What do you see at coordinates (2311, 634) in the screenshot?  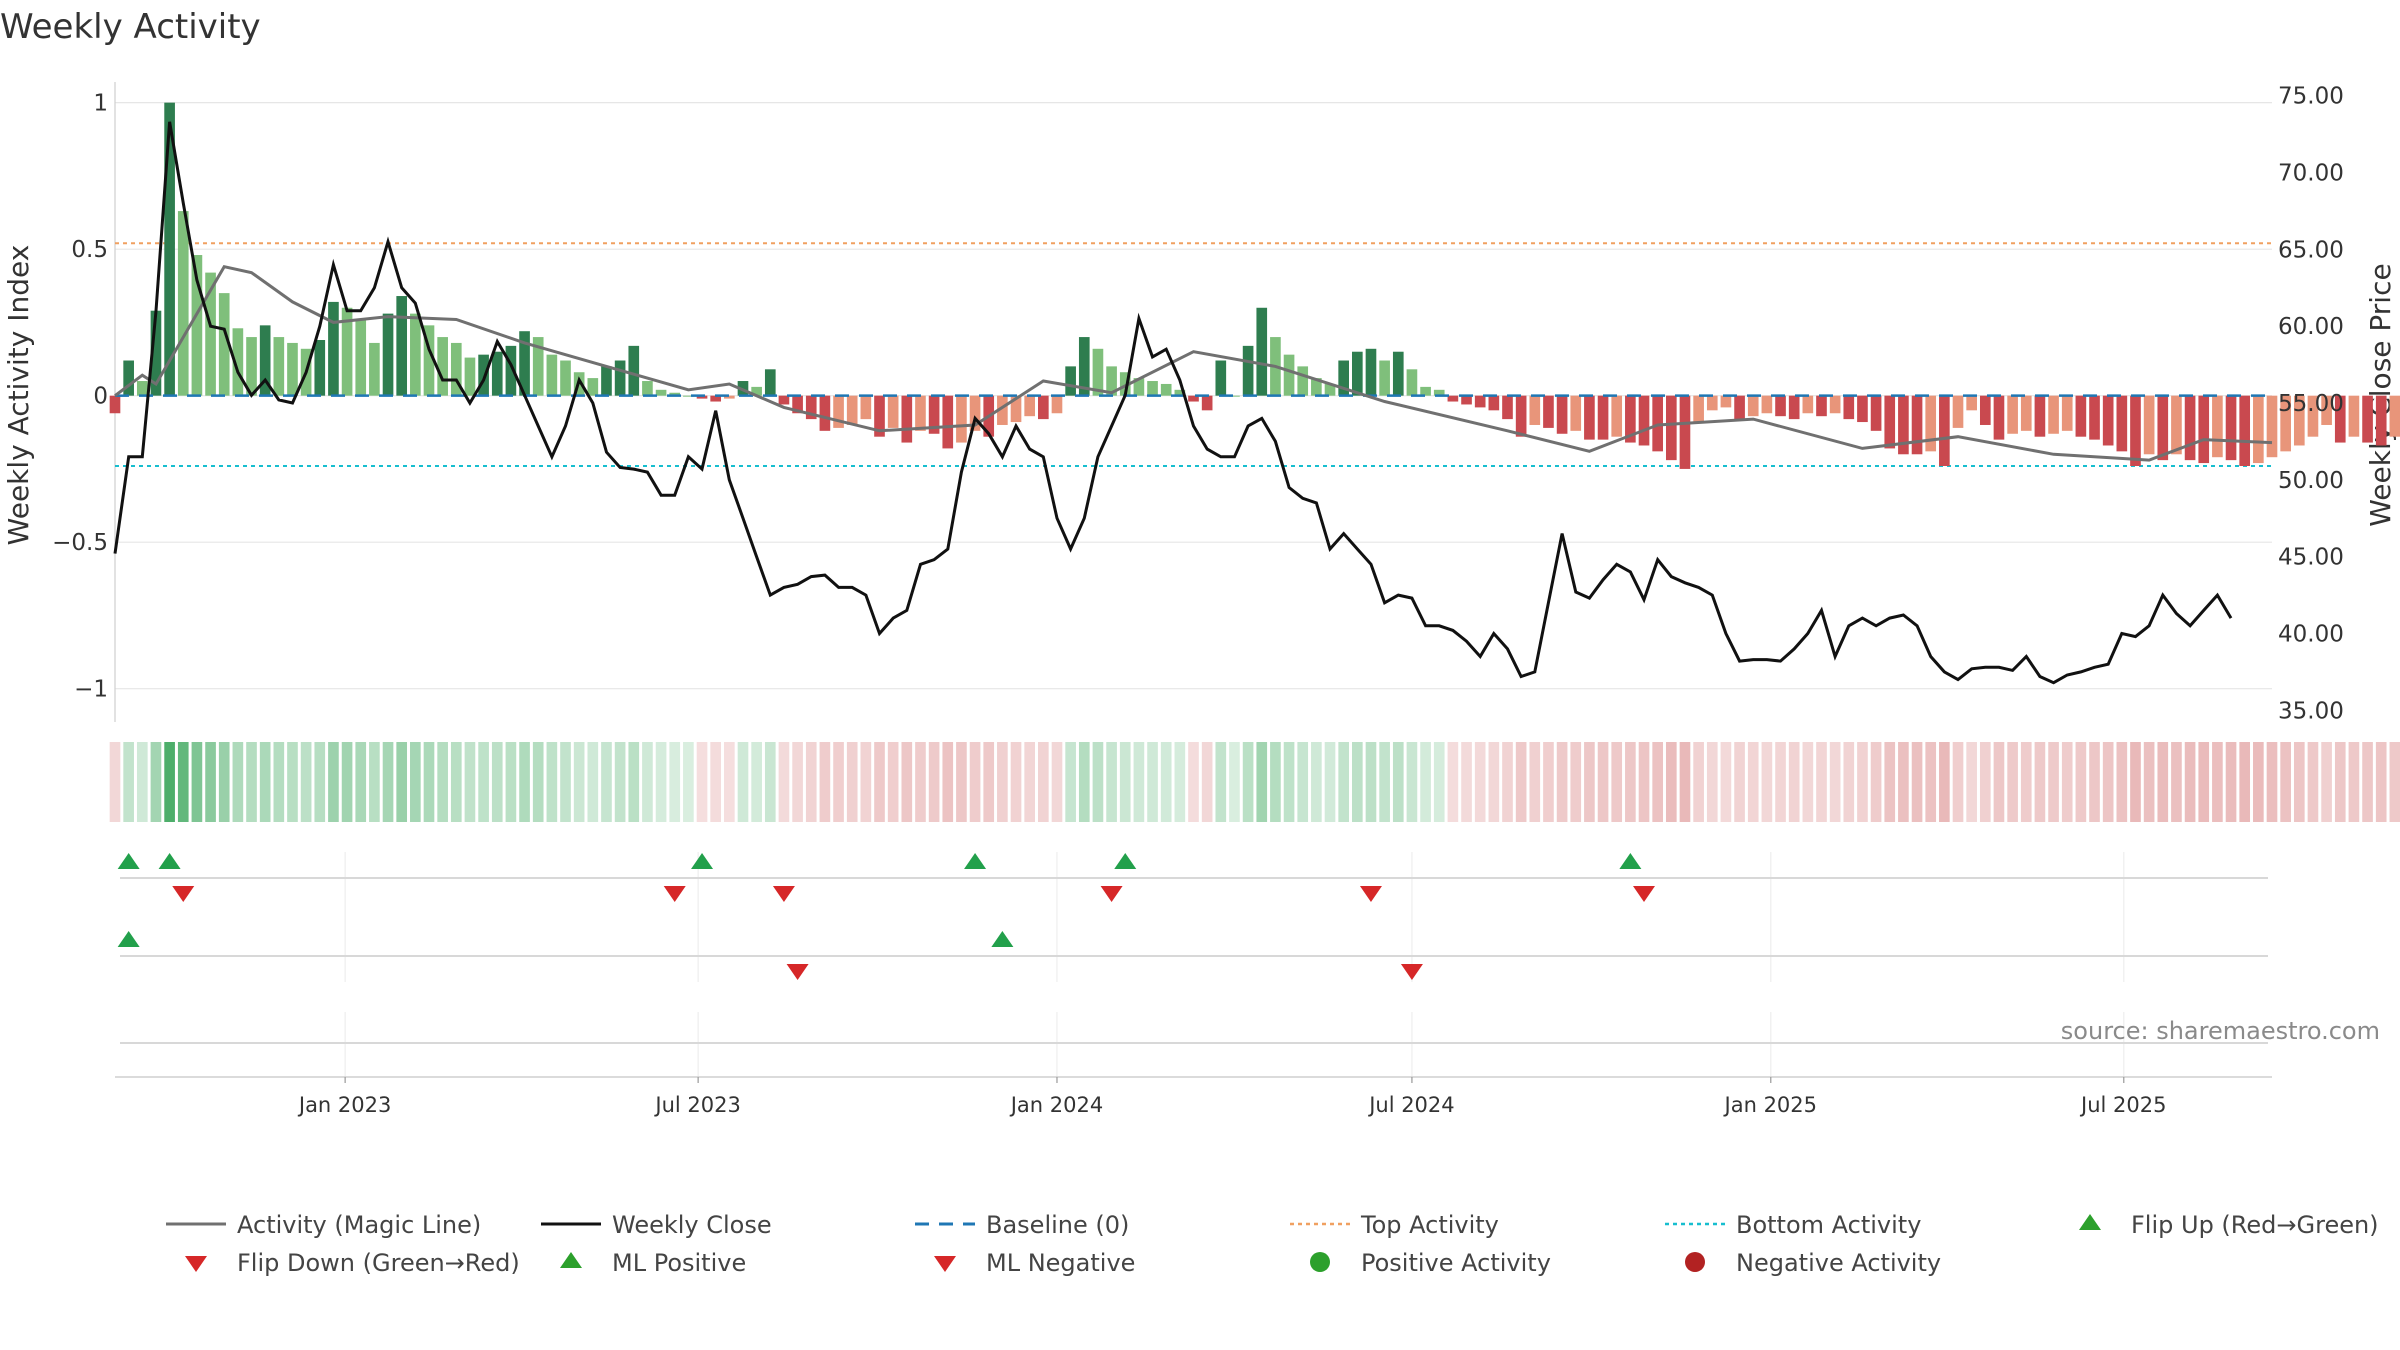 I see `y2-tick-label-7: 40.00` at bounding box center [2311, 634].